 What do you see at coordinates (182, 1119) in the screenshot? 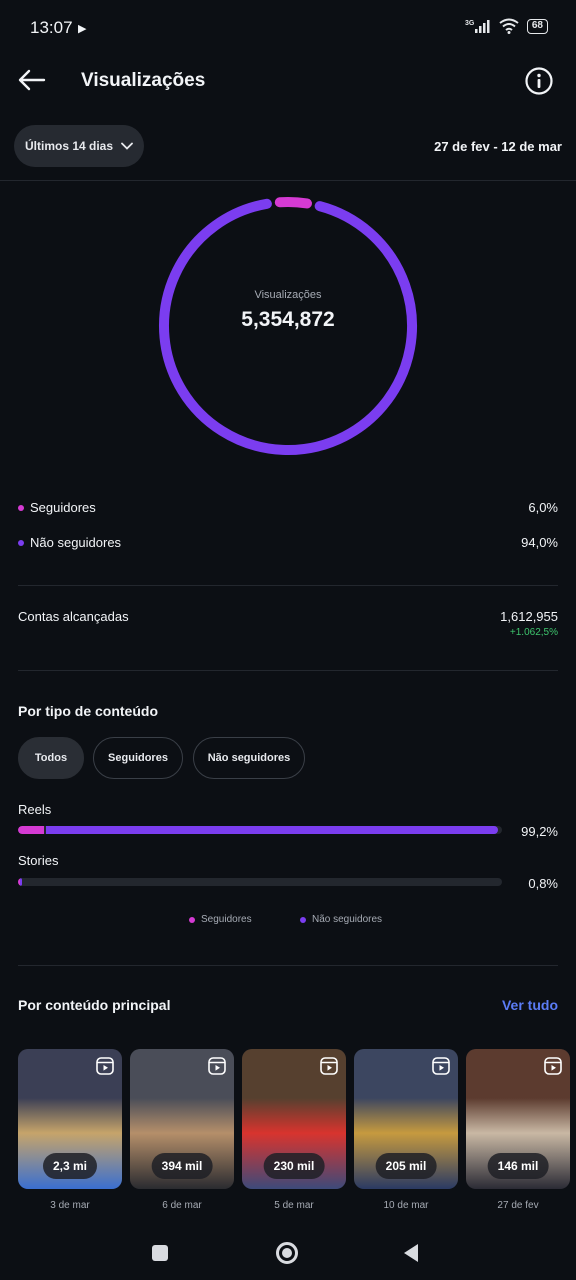
I see `top-content-thumbnail: 394 mil` at bounding box center [182, 1119].